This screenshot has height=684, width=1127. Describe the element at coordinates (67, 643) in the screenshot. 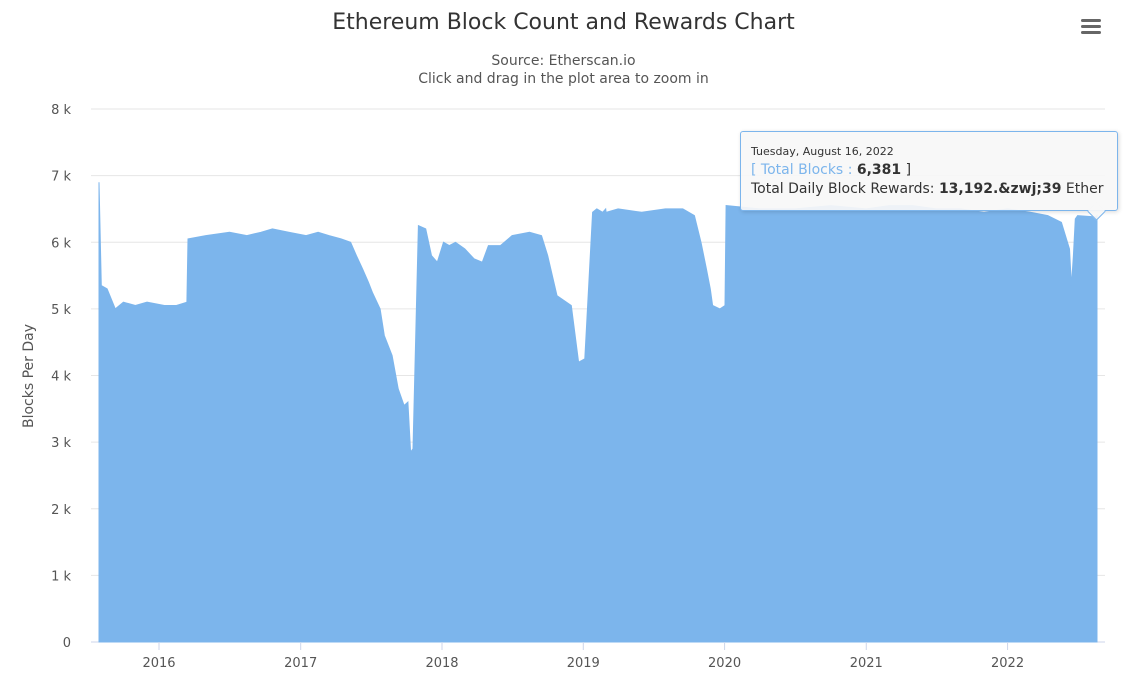

I see `y-tick-label: 0` at that location.